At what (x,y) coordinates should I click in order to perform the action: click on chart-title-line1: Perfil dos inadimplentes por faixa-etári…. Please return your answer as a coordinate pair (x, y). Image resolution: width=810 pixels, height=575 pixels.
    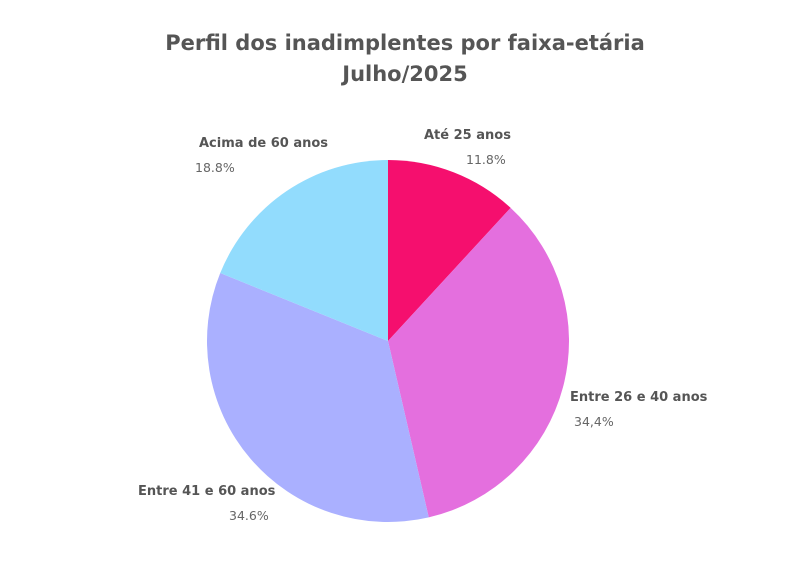
    Looking at the image, I should click on (405, 43).